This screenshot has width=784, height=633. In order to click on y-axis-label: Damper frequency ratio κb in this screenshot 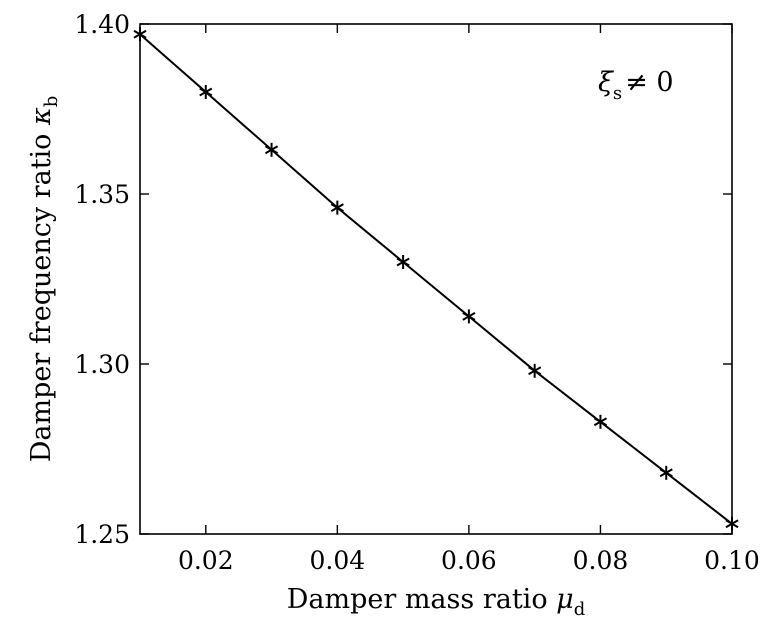, I will do `click(44, 279)`.